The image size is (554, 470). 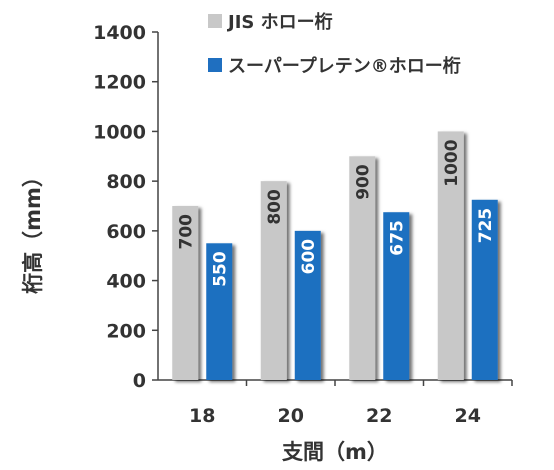 I want to click on y-tick-label: 400, so click(x=126, y=282).